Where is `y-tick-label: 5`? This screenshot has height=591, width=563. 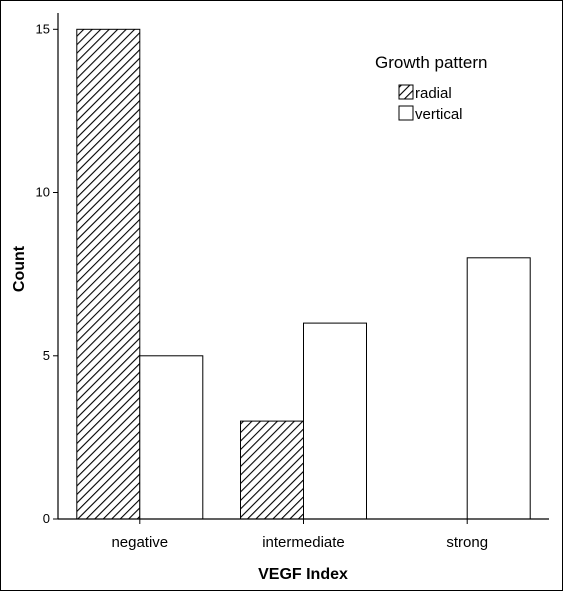
y-tick-label: 5 is located at coordinates (46, 355).